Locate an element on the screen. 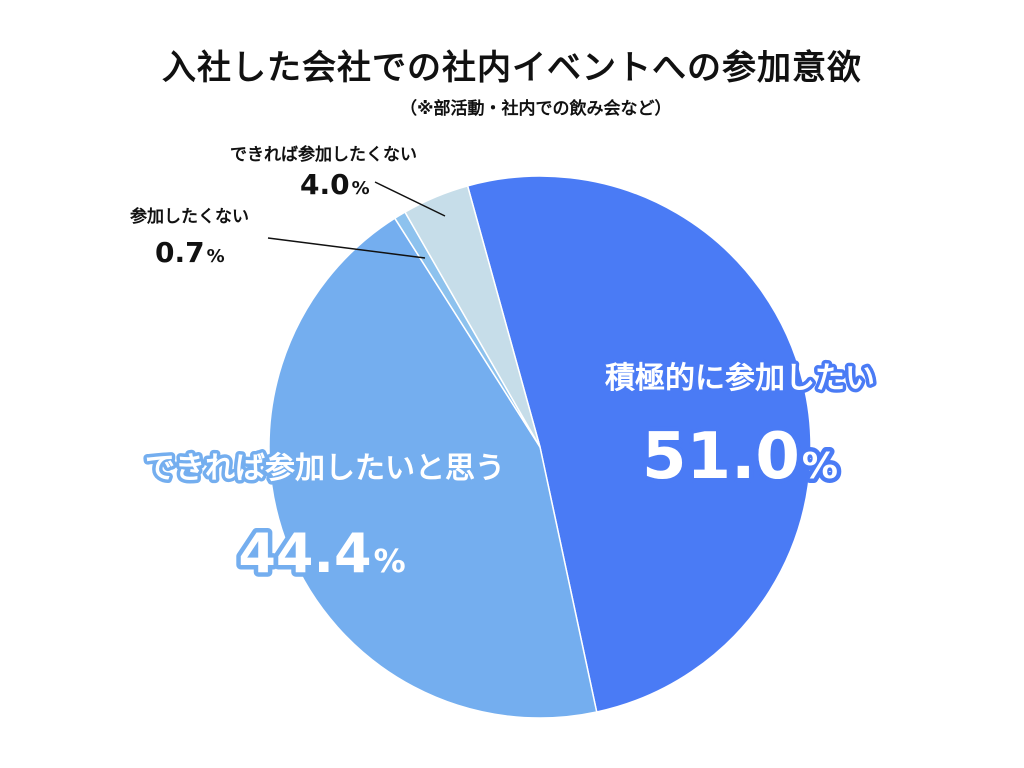  chart-title: 入社した会社での社内イベントへの参加意欲 is located at coordinates (512, 68).